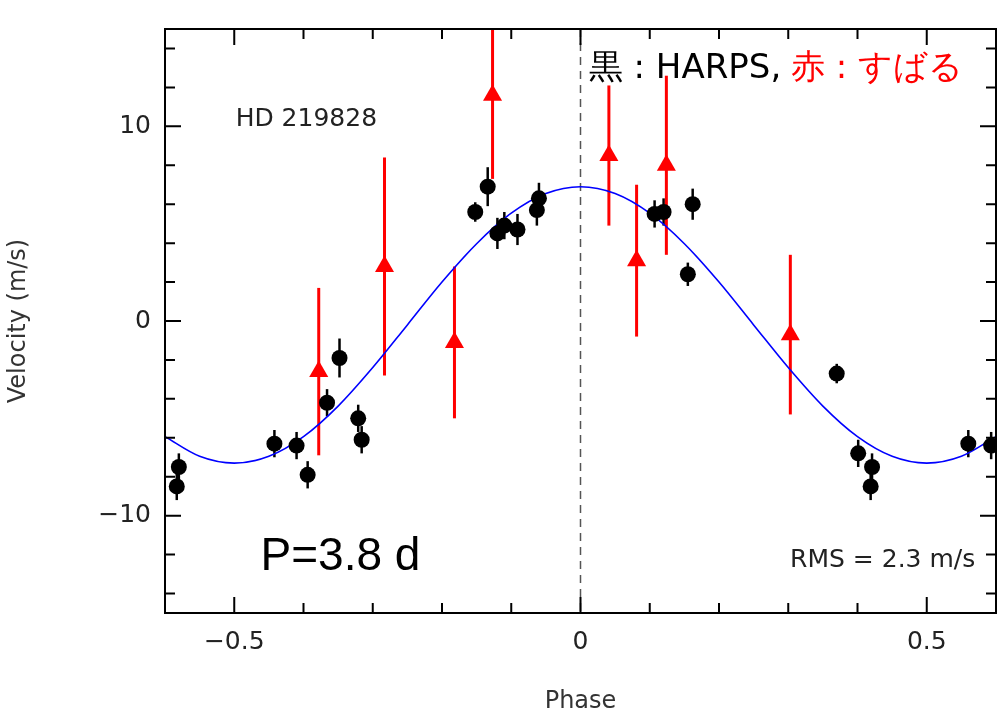  What do you see at coordinates (580, 640) in the screenshot?
I see `x-tick-label: 0` at bounding box center [580, 640].